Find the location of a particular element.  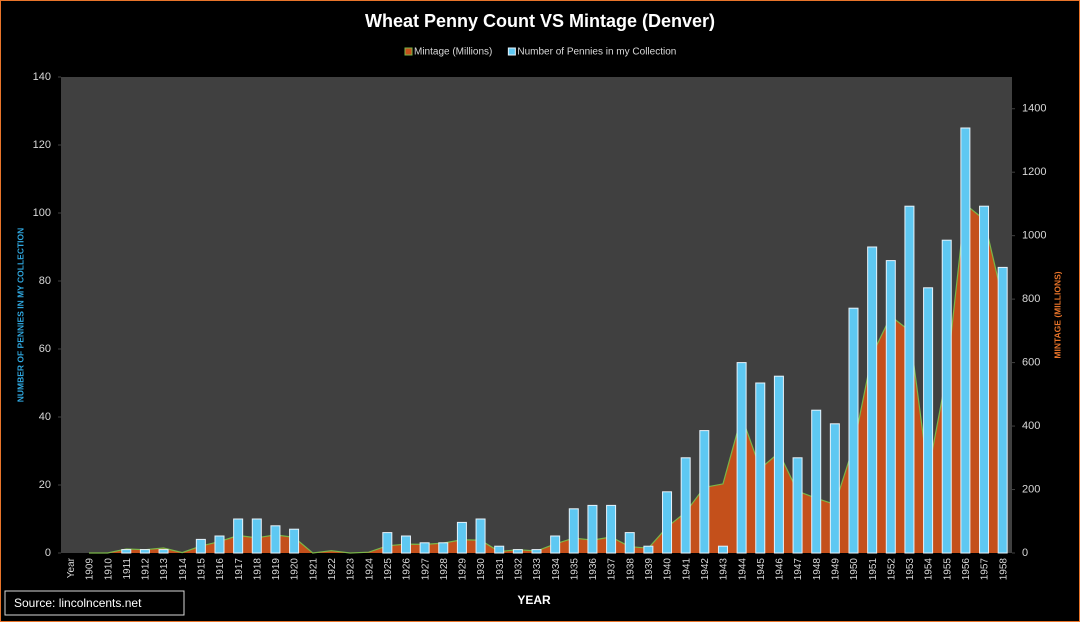

chart-title: Wheat Penny Count VS Mintage (Denver) is located at coordinates (540, 21).